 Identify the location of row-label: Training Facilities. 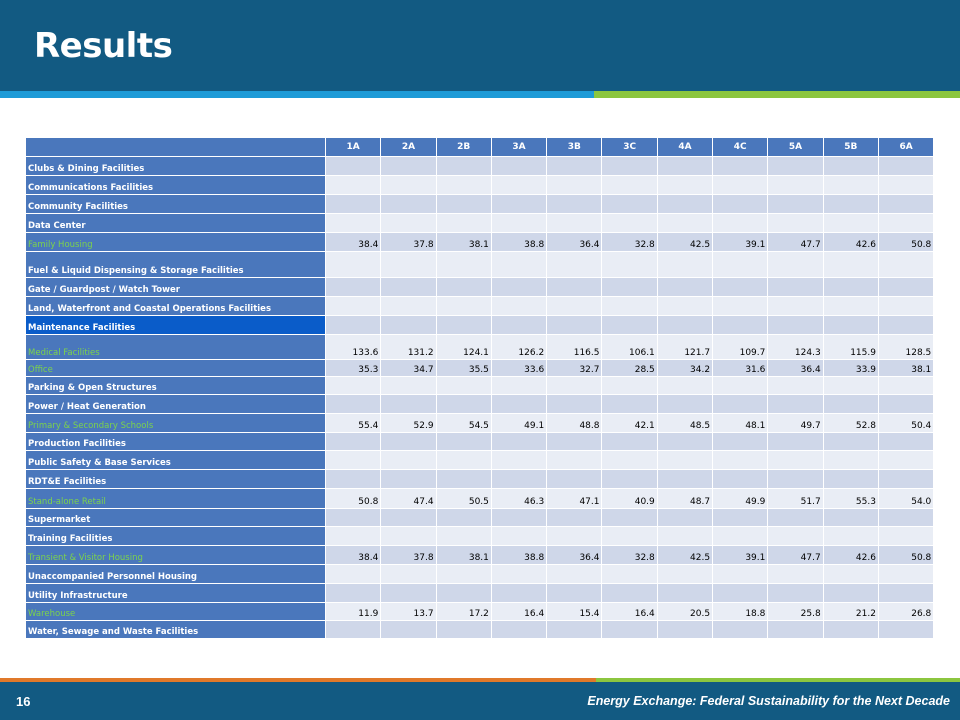
(175, 536).